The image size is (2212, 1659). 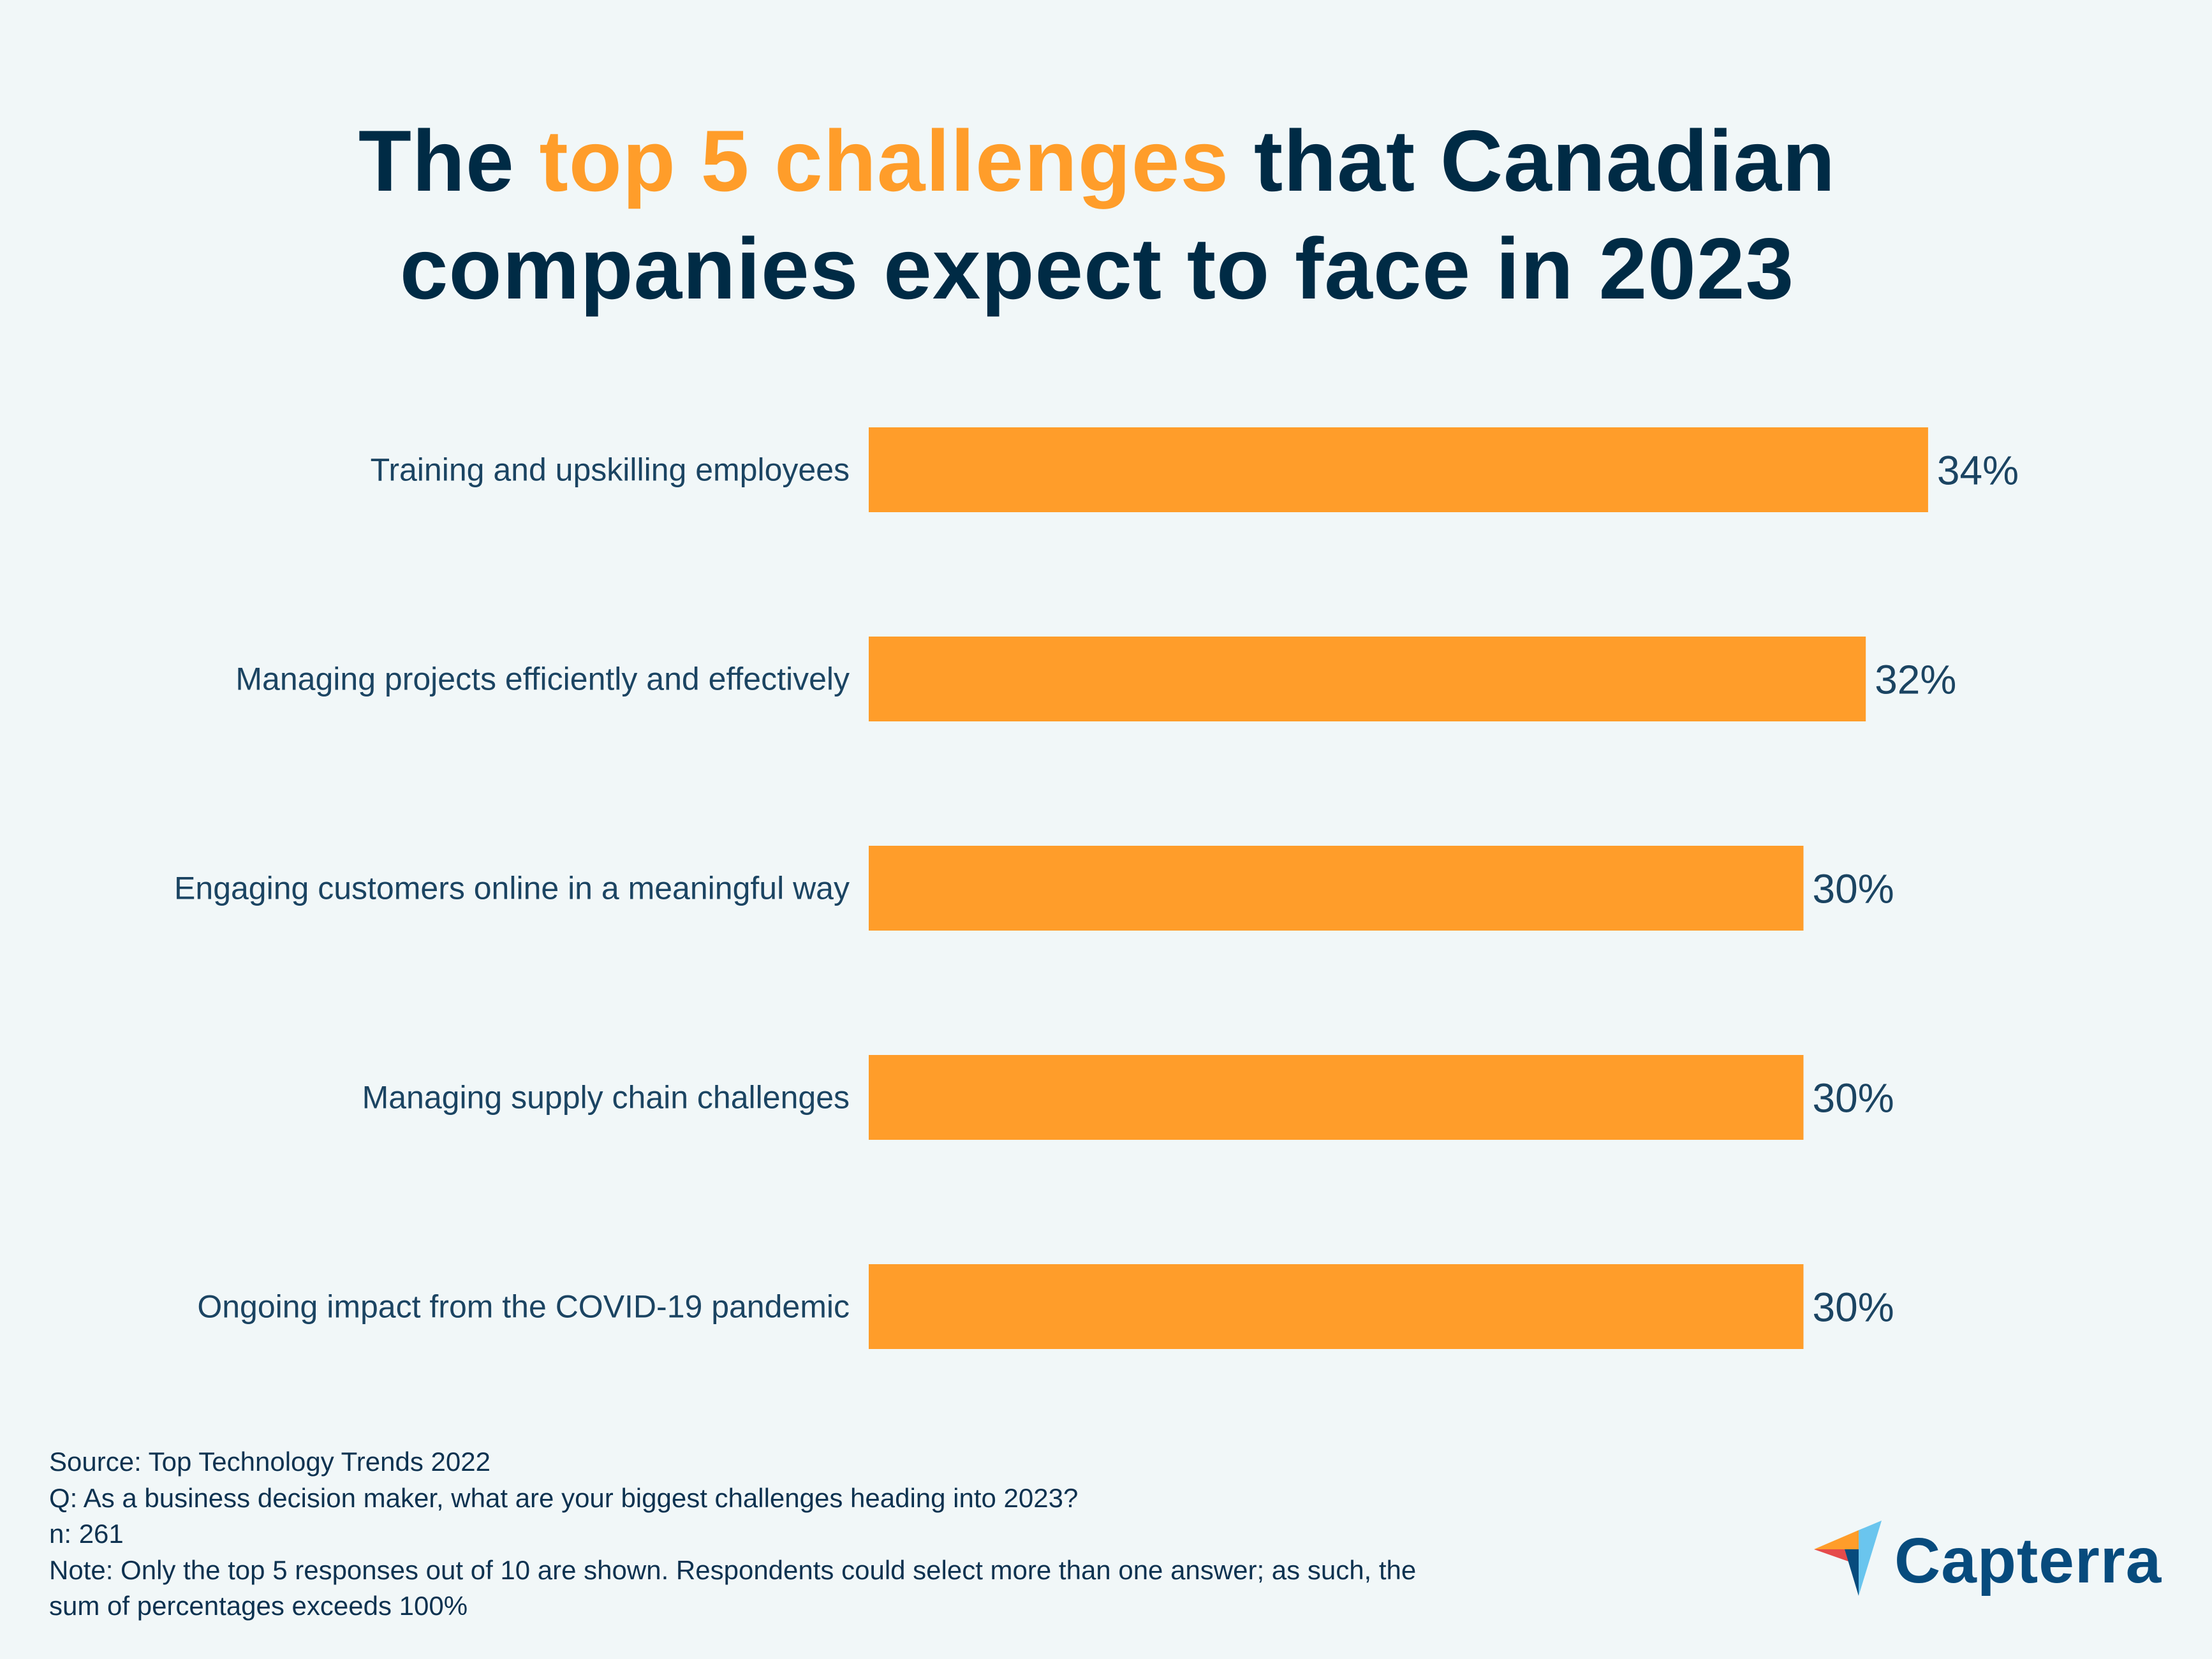 What do you see at coordinates (1916, 680) in the screenshot?
I see `value-label: 32%` at bounding box center [1916, 680].